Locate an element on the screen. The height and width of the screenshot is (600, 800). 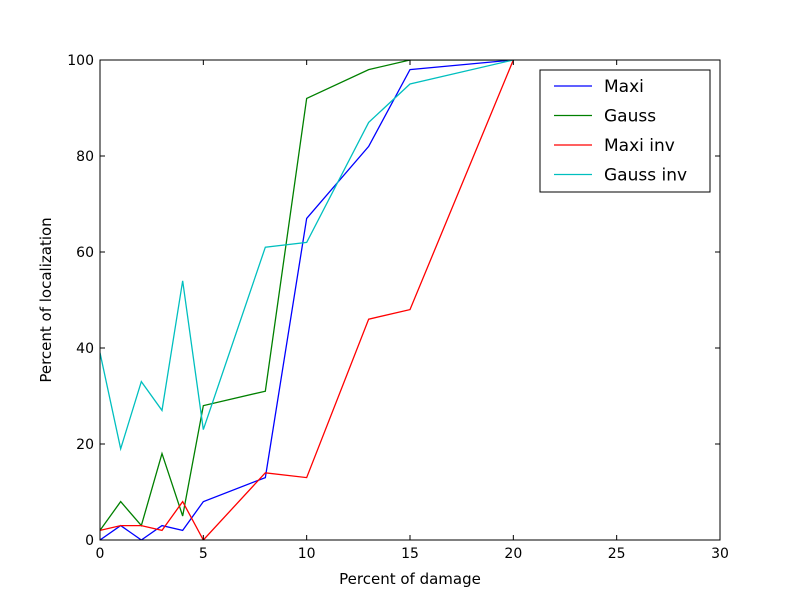
x-tick-label: 5 is located at coordinates (203, 554).